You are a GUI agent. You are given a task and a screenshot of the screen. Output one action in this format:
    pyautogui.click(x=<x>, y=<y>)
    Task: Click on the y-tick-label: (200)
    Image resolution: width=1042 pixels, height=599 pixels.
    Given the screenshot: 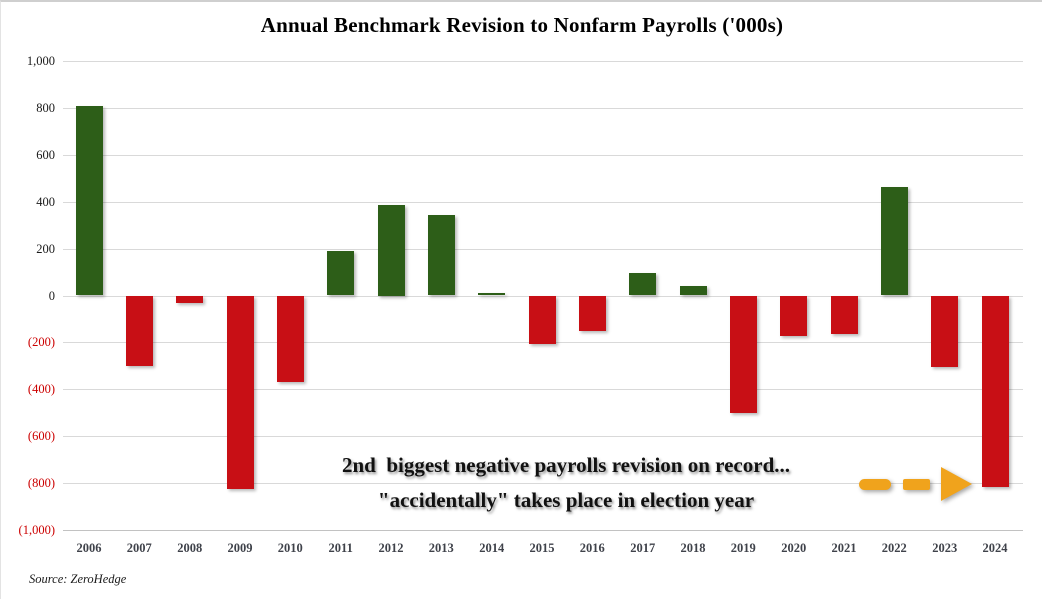 What is the action you would take?
    pyautogui.click(x=41, y=342)
    